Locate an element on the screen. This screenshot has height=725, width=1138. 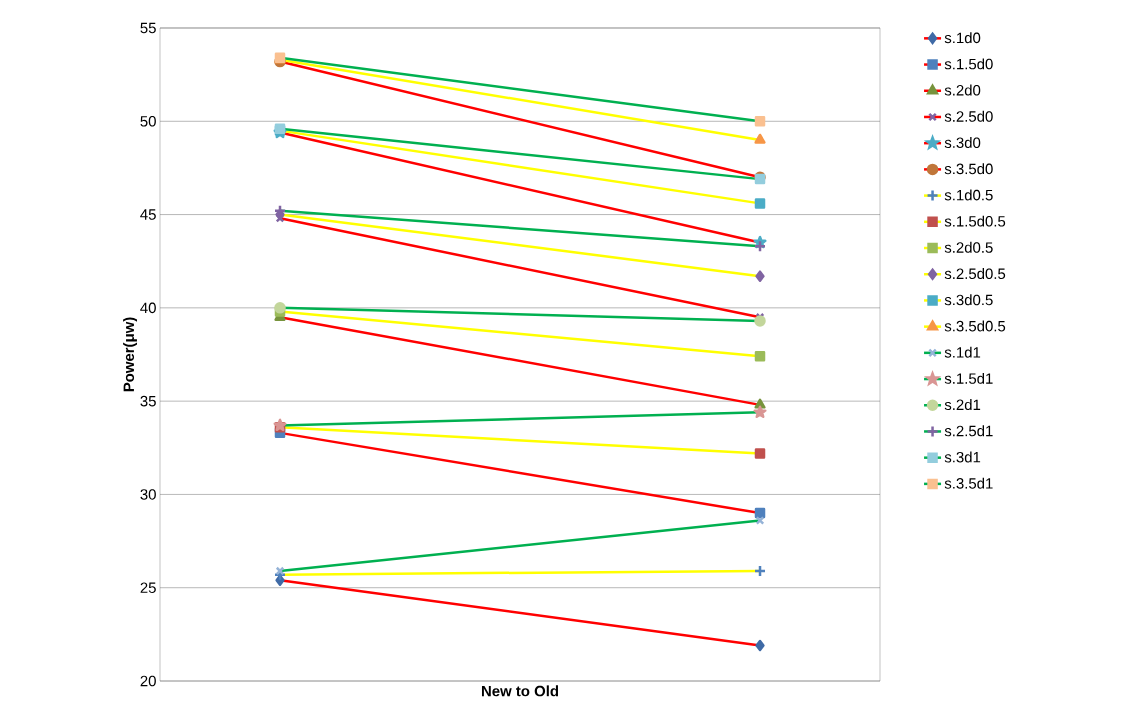
legend-label: s.1d0 is located at coordinates (962, 38).